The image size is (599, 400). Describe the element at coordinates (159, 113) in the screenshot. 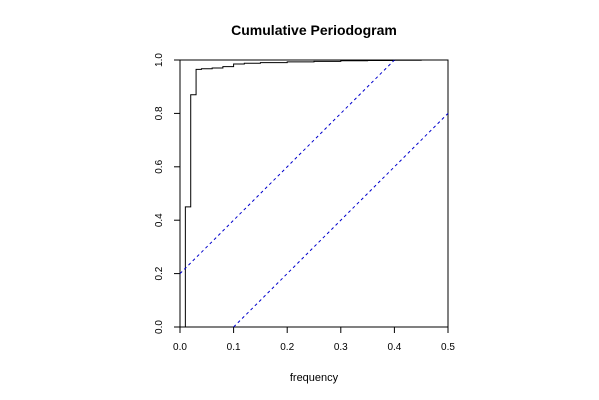

I see `y-tick-label: 0.8` at that location.